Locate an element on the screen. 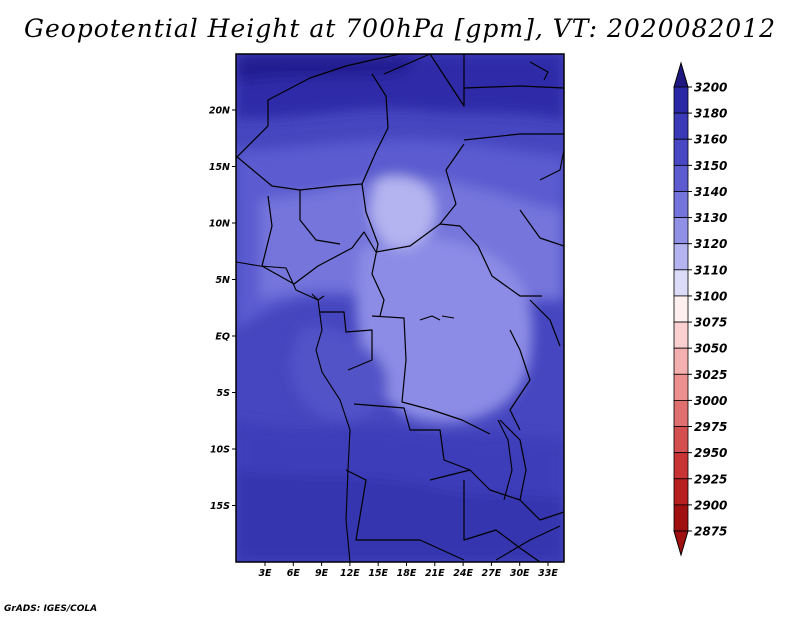  legend-label: 2875 is located at coordinates (710, 532).